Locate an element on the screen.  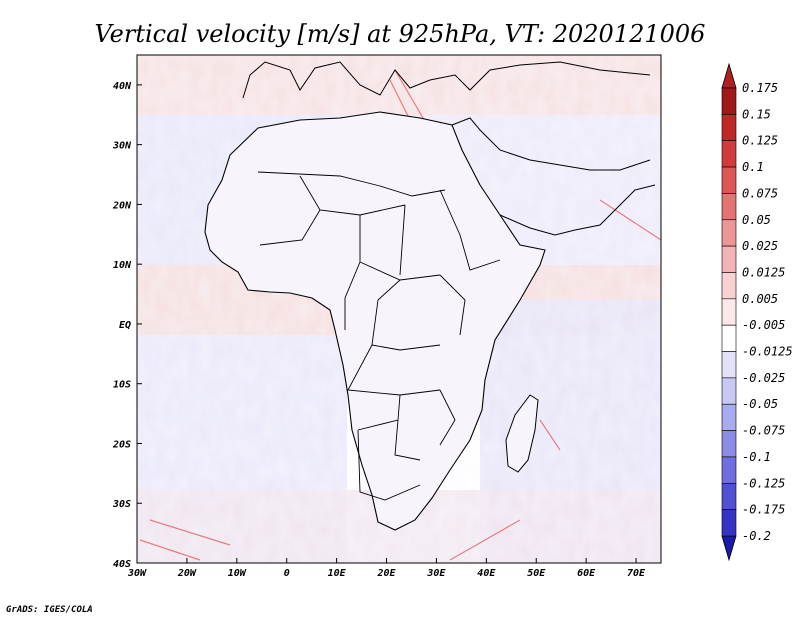
madagascar-outline is located at coordinates (522, 433).